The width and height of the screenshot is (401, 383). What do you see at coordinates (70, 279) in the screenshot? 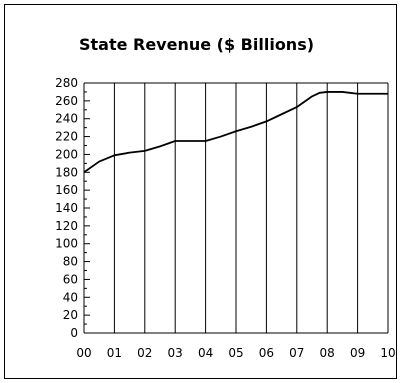
I see `y-tick-label: 60` at bounding box center [70, 279].